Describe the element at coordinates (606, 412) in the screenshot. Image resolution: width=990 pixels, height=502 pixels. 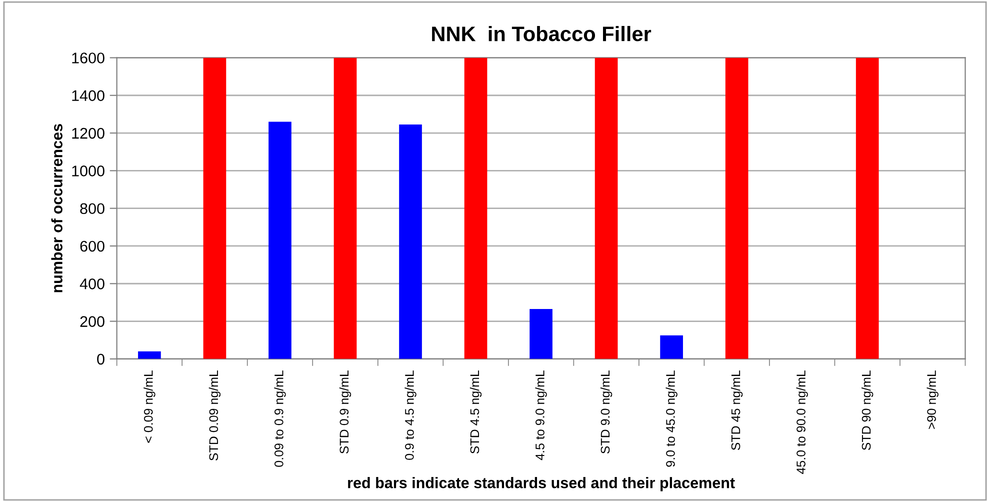
I see `x-tick-label: STD 9.0 ng/mL` at that location.